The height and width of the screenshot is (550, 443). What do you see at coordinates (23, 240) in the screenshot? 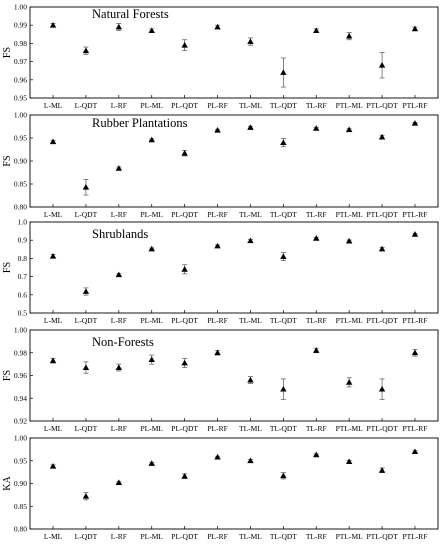
I see `y-tick-label: 0.9` at bounding box center [23, 240].